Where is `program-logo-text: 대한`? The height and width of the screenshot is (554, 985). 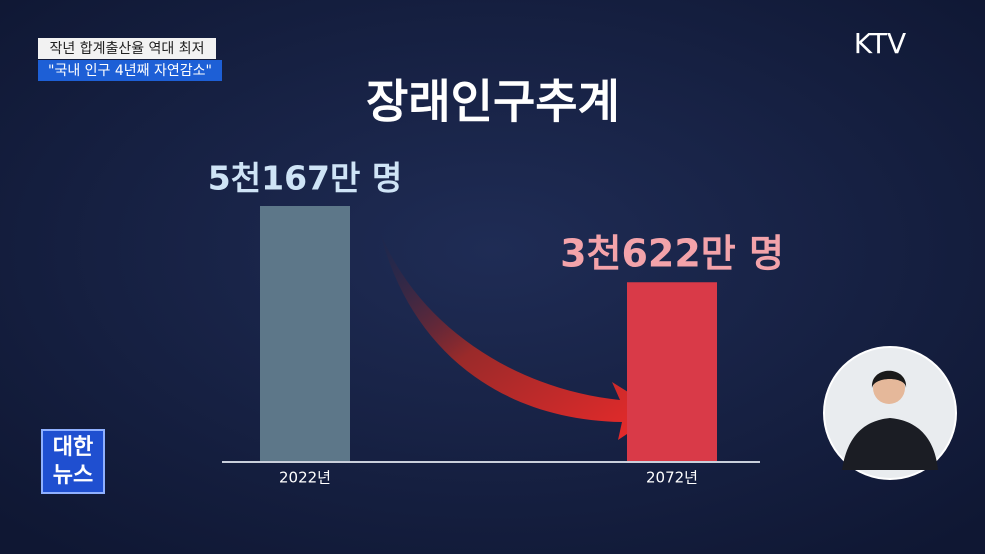 program-logo-text: 대한 is located at coordinates (73, 447).